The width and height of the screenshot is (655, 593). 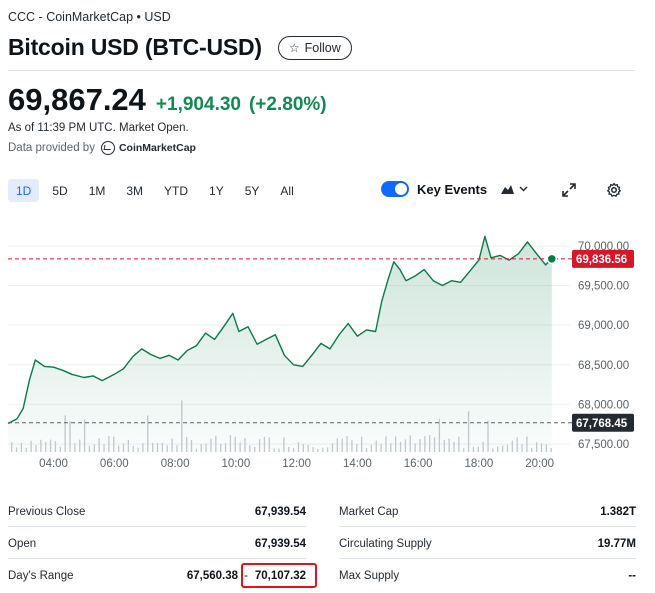 What do you see at coordinates (618, 512) in the screenshot?
I see `stat-value-market-cap: 1.382T` at bounding box center [618, 512].